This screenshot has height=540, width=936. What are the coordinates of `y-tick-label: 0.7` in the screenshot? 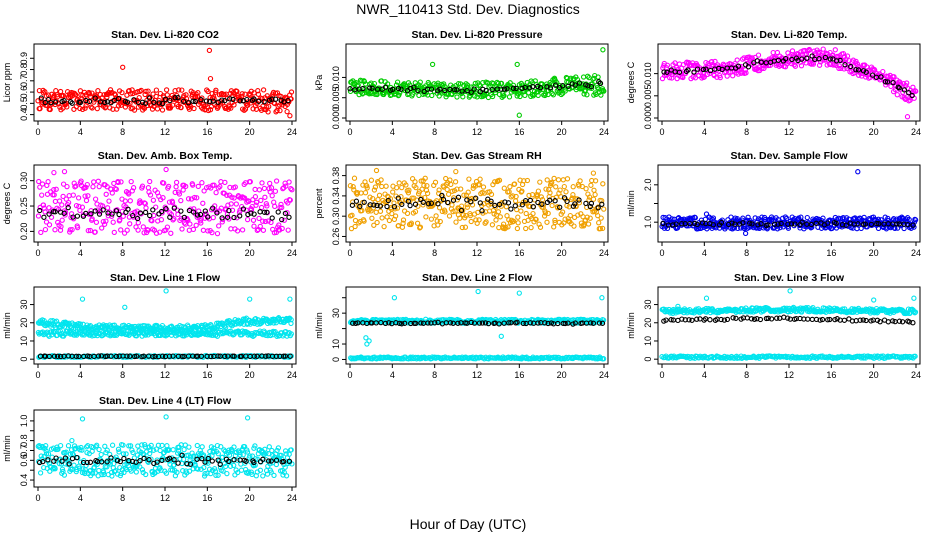 It's located at (24, 81).